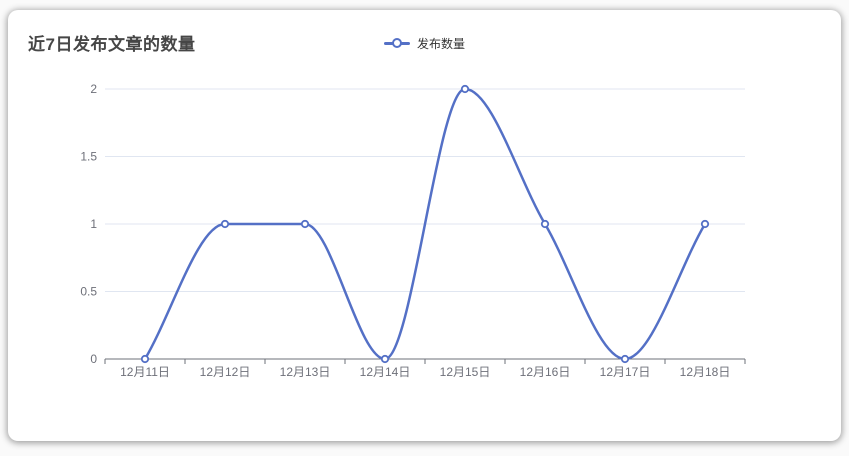 This screenshot has width=849, height=456. What do you see at coordinates (705, 372) in the screenshot?
I see `x-axis-label: 12月18日` at bounding box center [705, 372].